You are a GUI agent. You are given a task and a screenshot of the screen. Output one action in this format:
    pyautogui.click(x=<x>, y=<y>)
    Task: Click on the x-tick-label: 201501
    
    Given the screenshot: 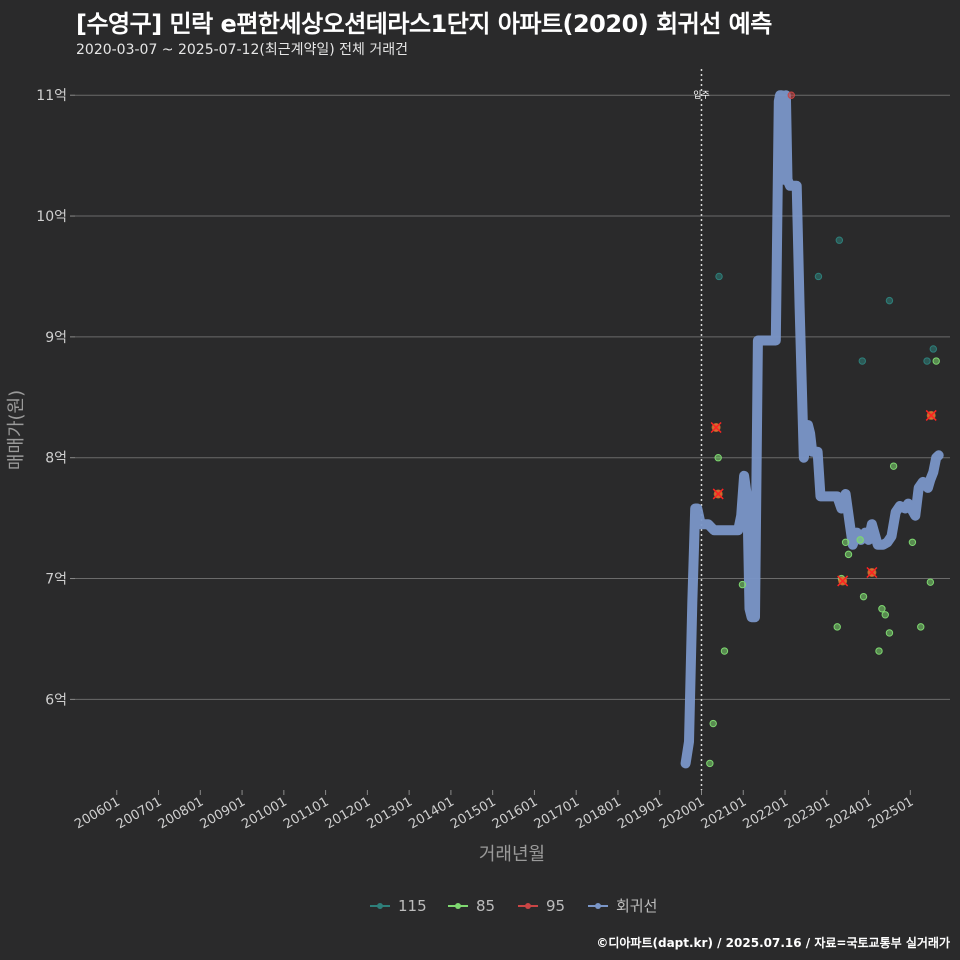 What is the action you would take?
    pyautogui.click(x=473, y=813)
    